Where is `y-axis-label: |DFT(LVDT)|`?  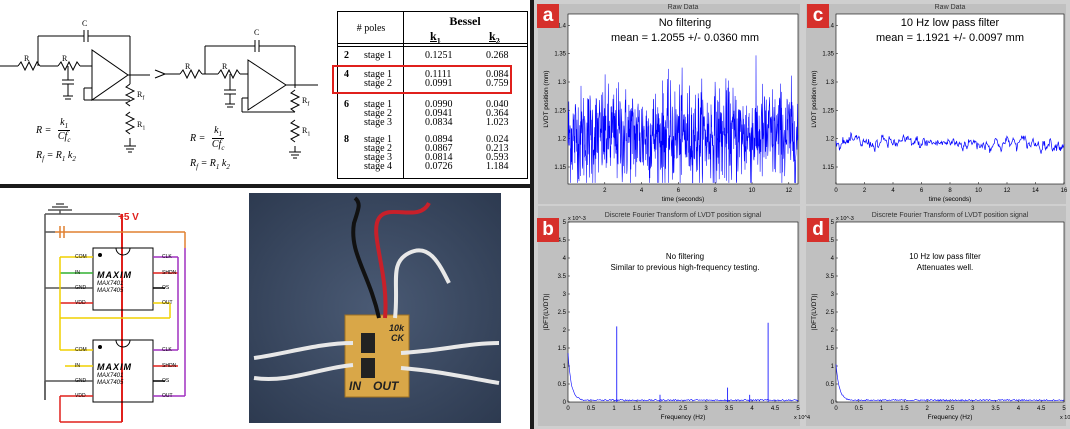
y-axis-label: |DFT(LVDT)| is located at coordinates (546, 311).